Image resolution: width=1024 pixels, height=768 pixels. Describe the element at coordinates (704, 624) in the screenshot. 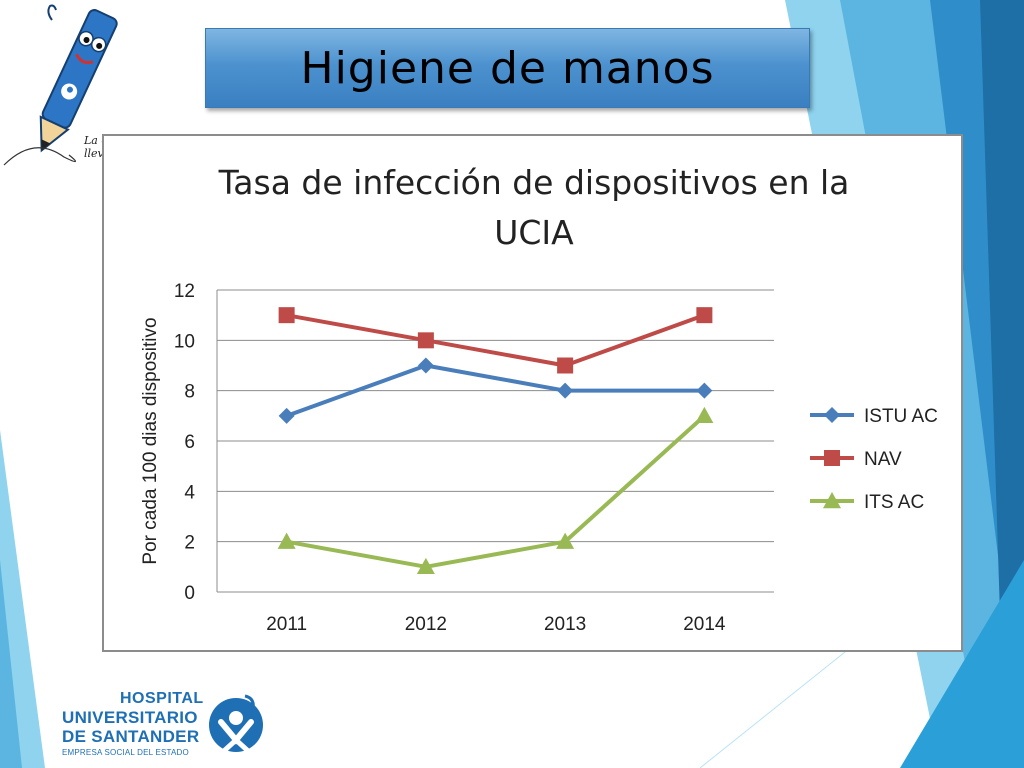

I see `x-tick-label: 2014` at that location.